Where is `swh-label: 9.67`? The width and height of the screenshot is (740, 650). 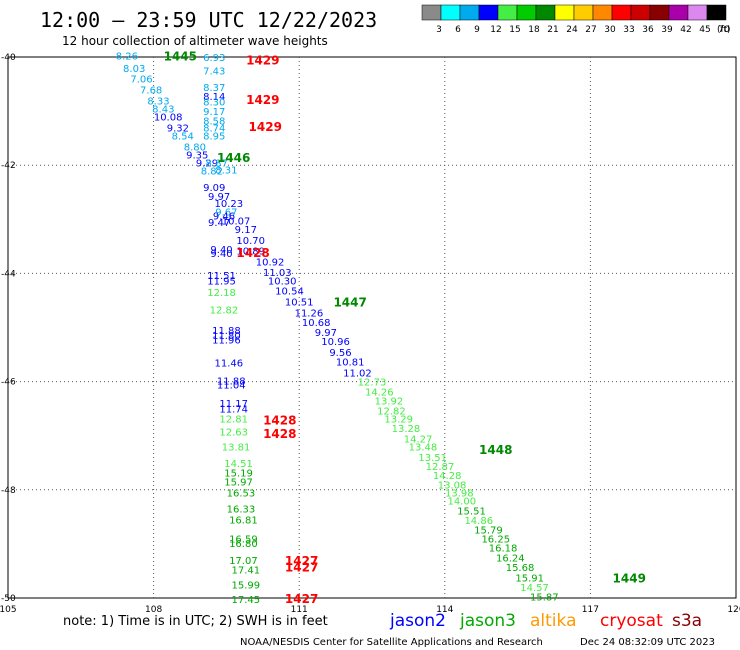 swh-label: 9.67 is located at coordinates (226, 213).